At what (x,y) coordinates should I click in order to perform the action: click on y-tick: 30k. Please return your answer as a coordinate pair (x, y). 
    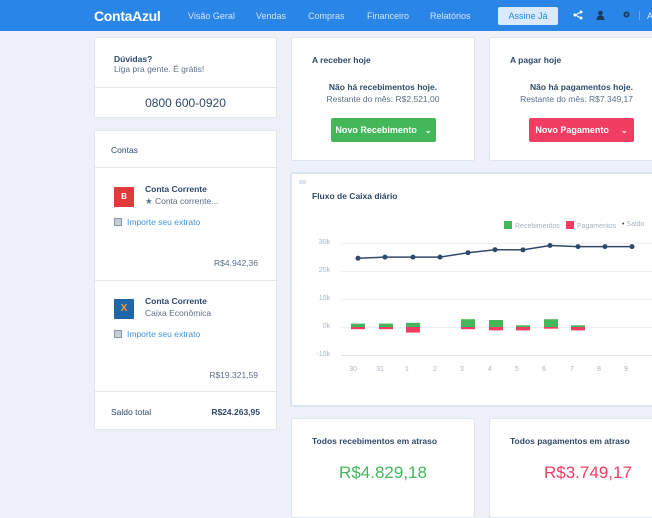
    Looking at the image, I should click on (324, 242).